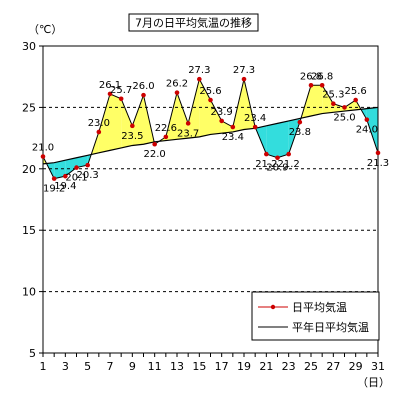 This screenshot has width=400, height=400. Describe the element at coordinates (45, 29) in the screenshot. I see `y-axis-unit: （℃）` at that location.